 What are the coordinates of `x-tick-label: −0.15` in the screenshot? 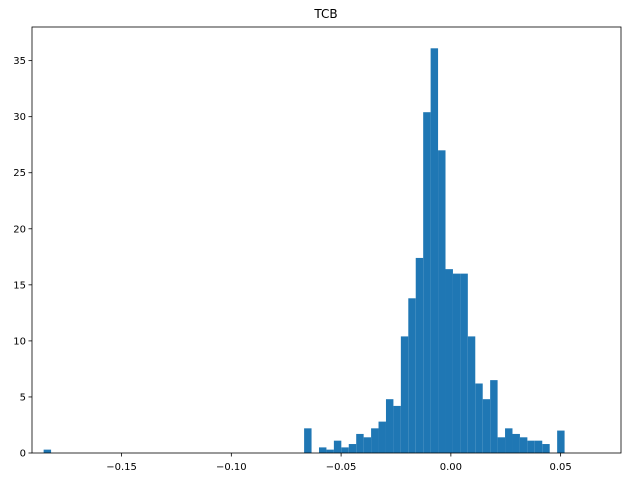 It's located at (121, 467).